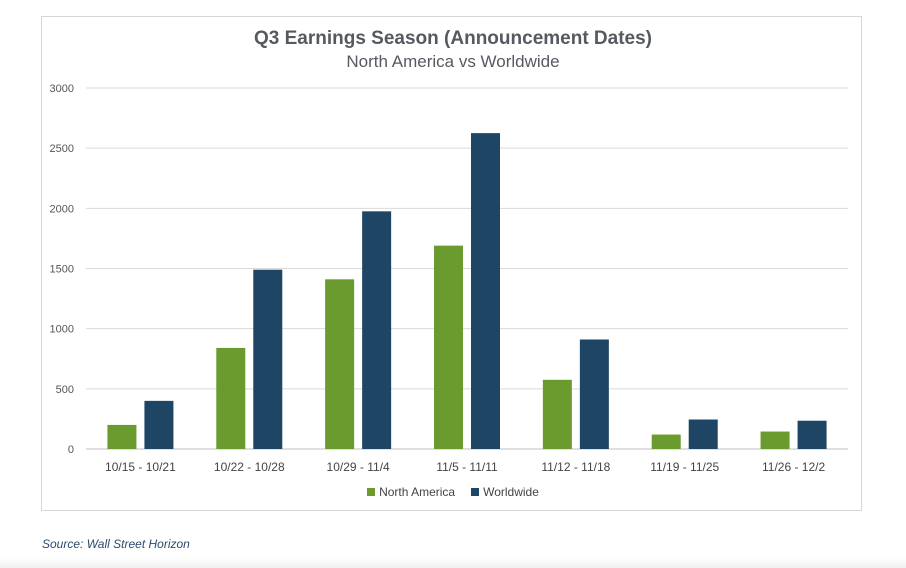 This screenshot has width=906, height=568. What do you see at coordinates (417, 492) in the screenshot?
I see `legend-label-north-america: North America` at bounding box center [417, 492].